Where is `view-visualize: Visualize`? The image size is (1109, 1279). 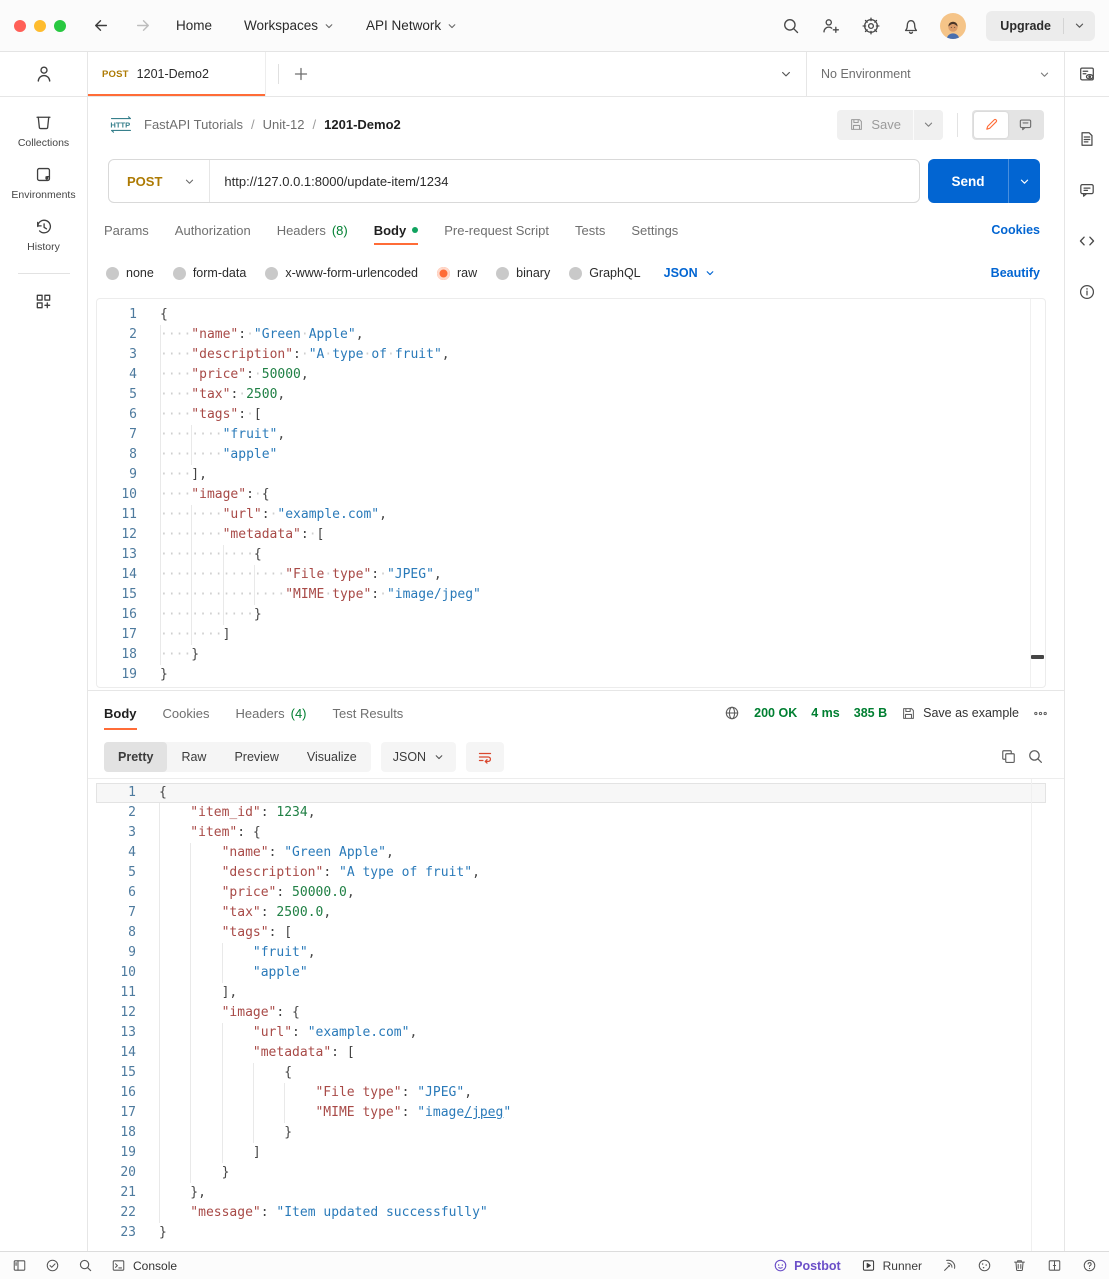
view-visualize: Visualize is located at coordinates (331, 756).